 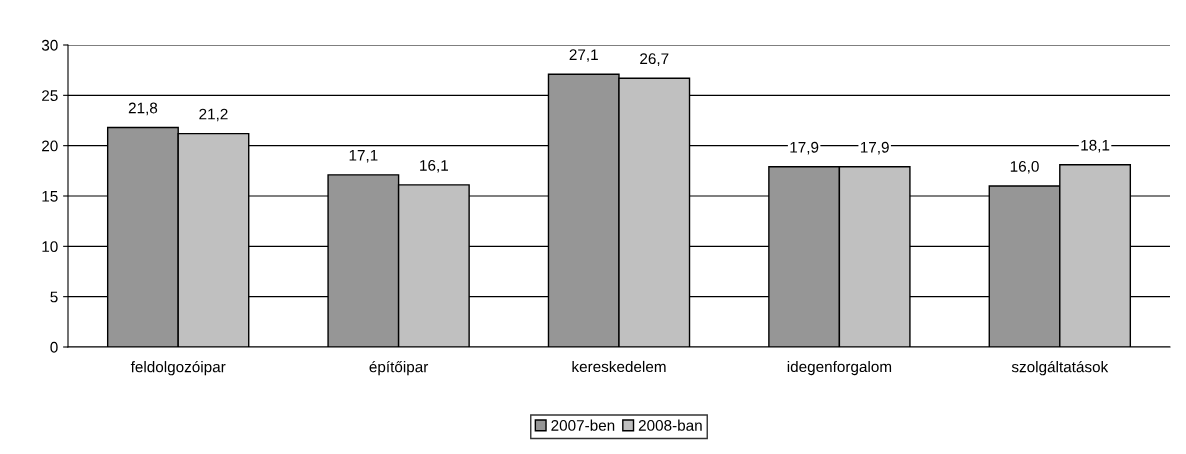 What do you see at coordinates (50, 96) in the screenshot?
I see `y-tick-label: 25` at bounding box center [50, 96].